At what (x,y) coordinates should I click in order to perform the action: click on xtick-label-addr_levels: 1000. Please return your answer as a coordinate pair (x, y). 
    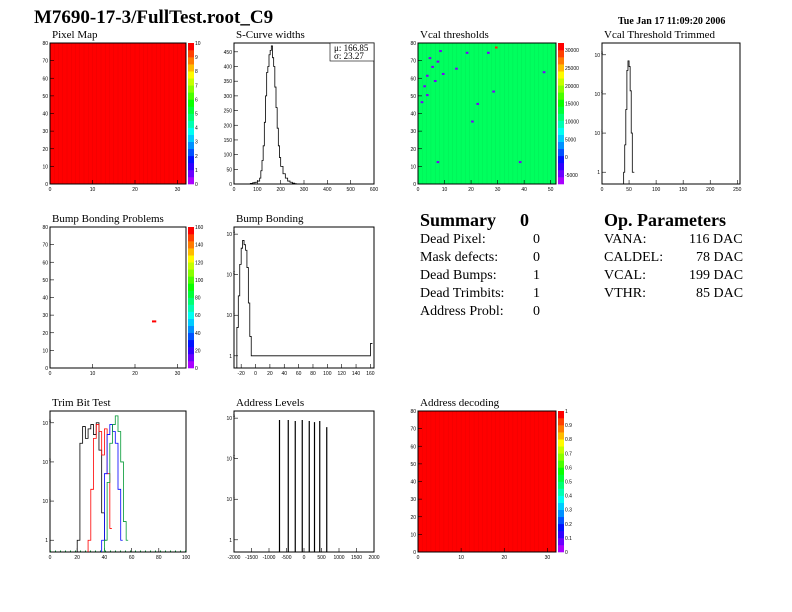
    Looking at the image, I should click on (338, 558).